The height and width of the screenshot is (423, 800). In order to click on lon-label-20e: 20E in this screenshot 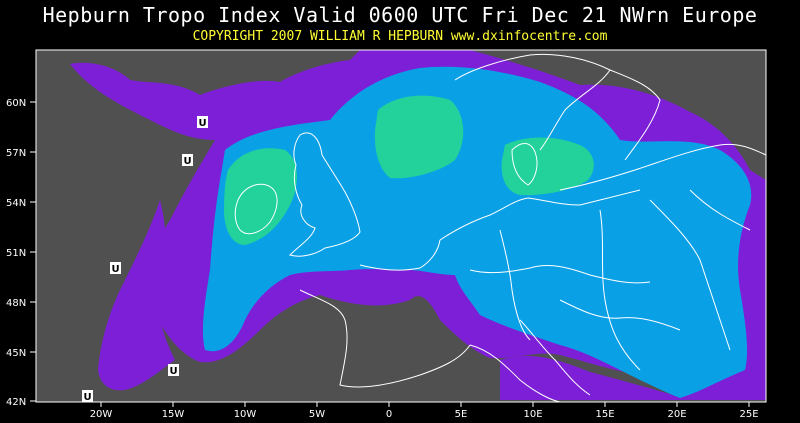, I will do `click(676, 414)`.